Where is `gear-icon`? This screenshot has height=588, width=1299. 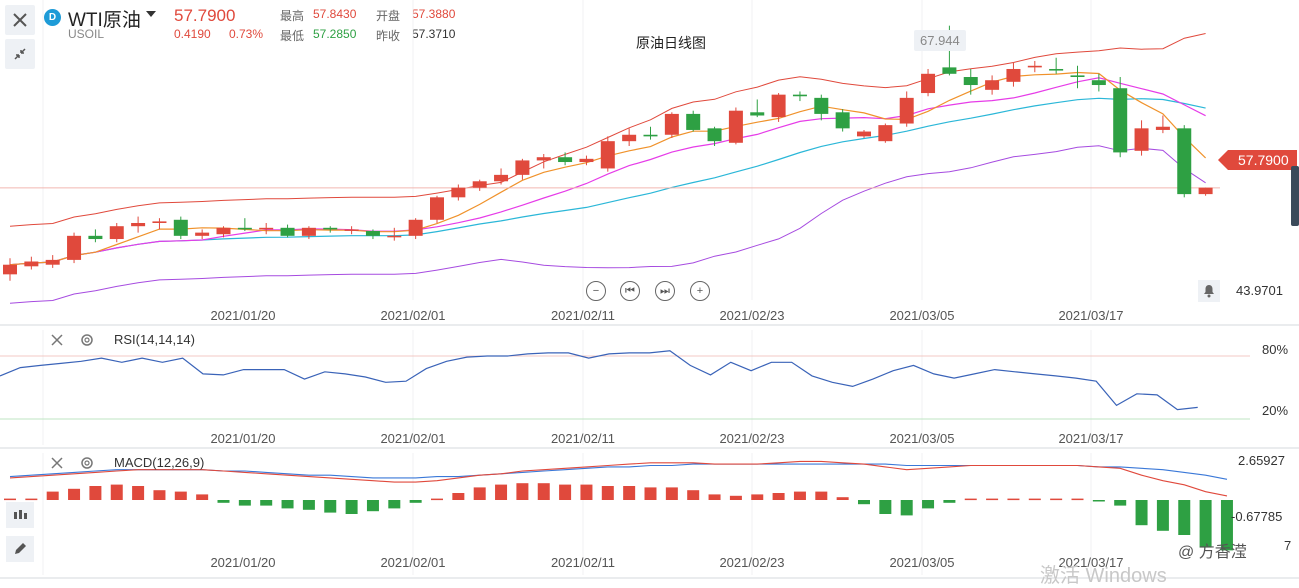
gear-icon is located at coordinates (87, 340).